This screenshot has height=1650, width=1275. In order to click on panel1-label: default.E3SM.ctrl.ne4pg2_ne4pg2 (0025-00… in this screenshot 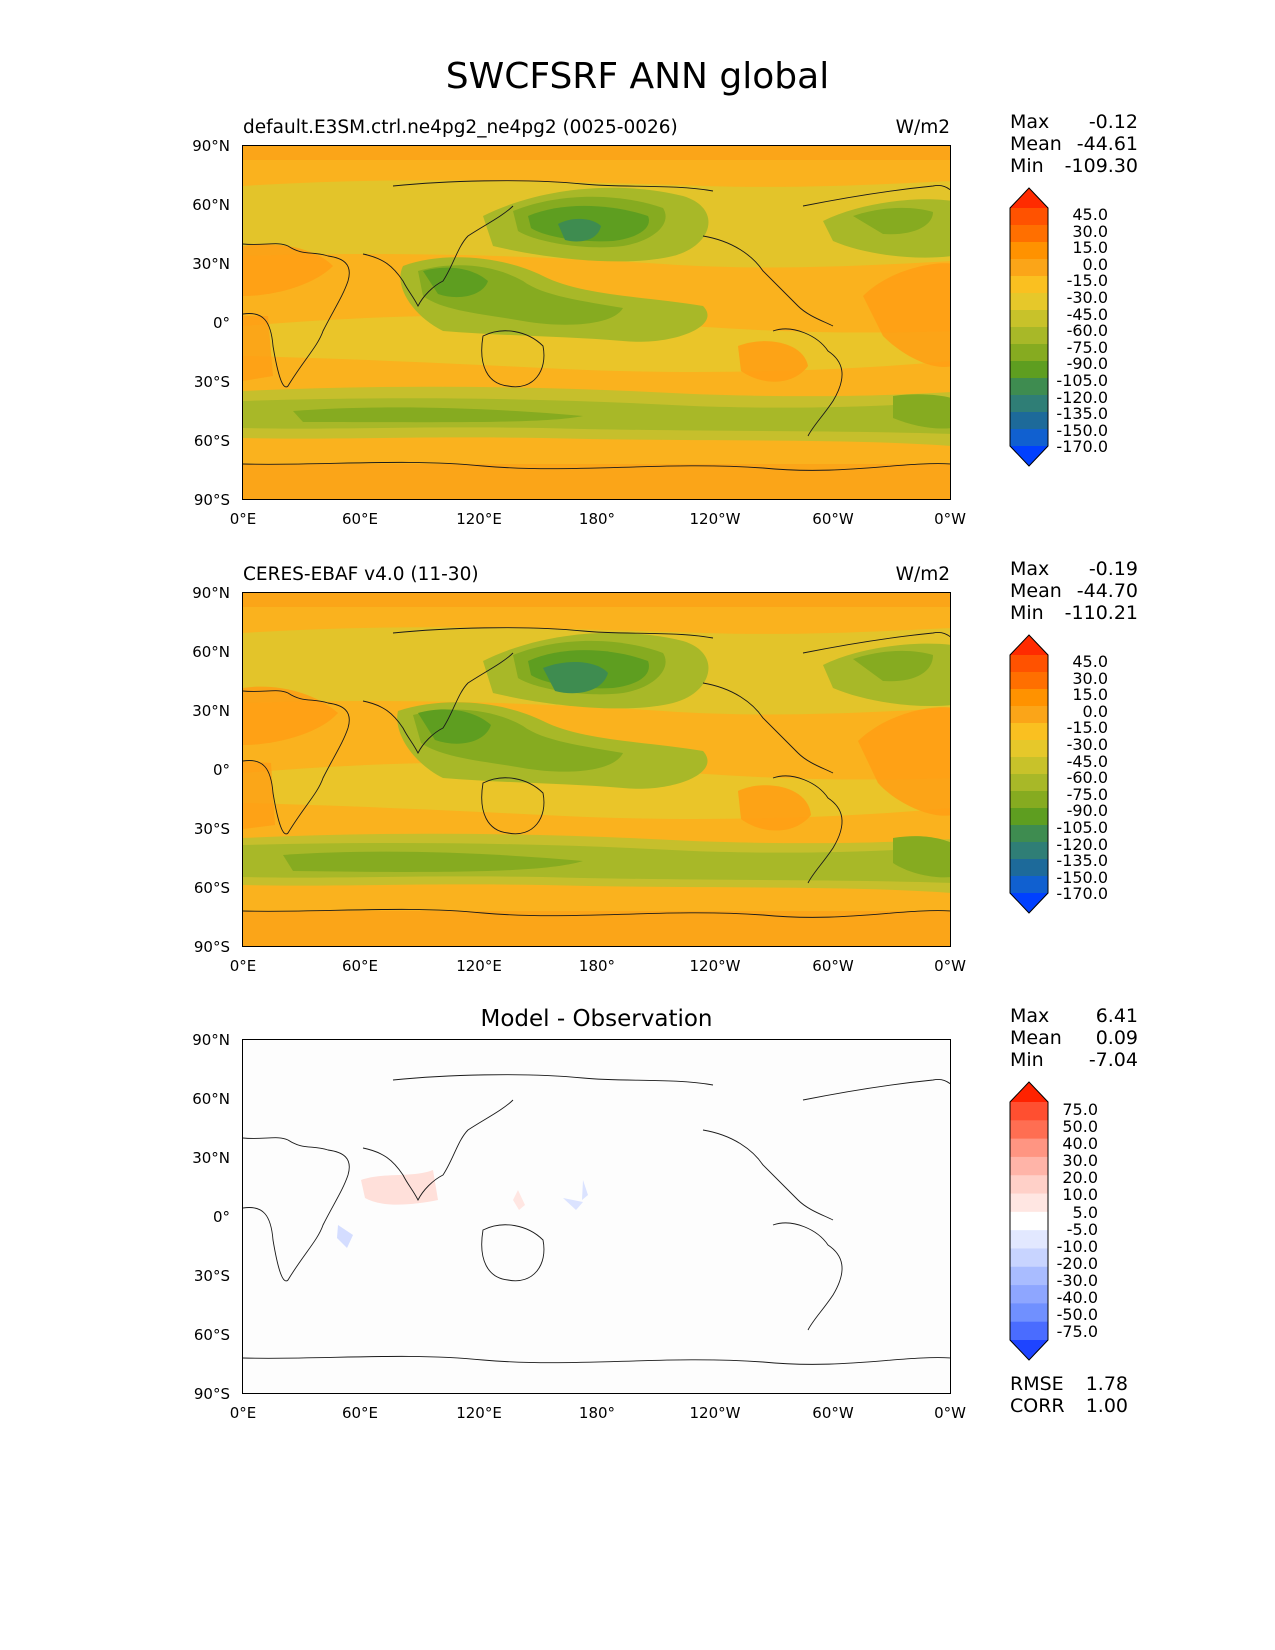, I will do `click(460, 127)`.